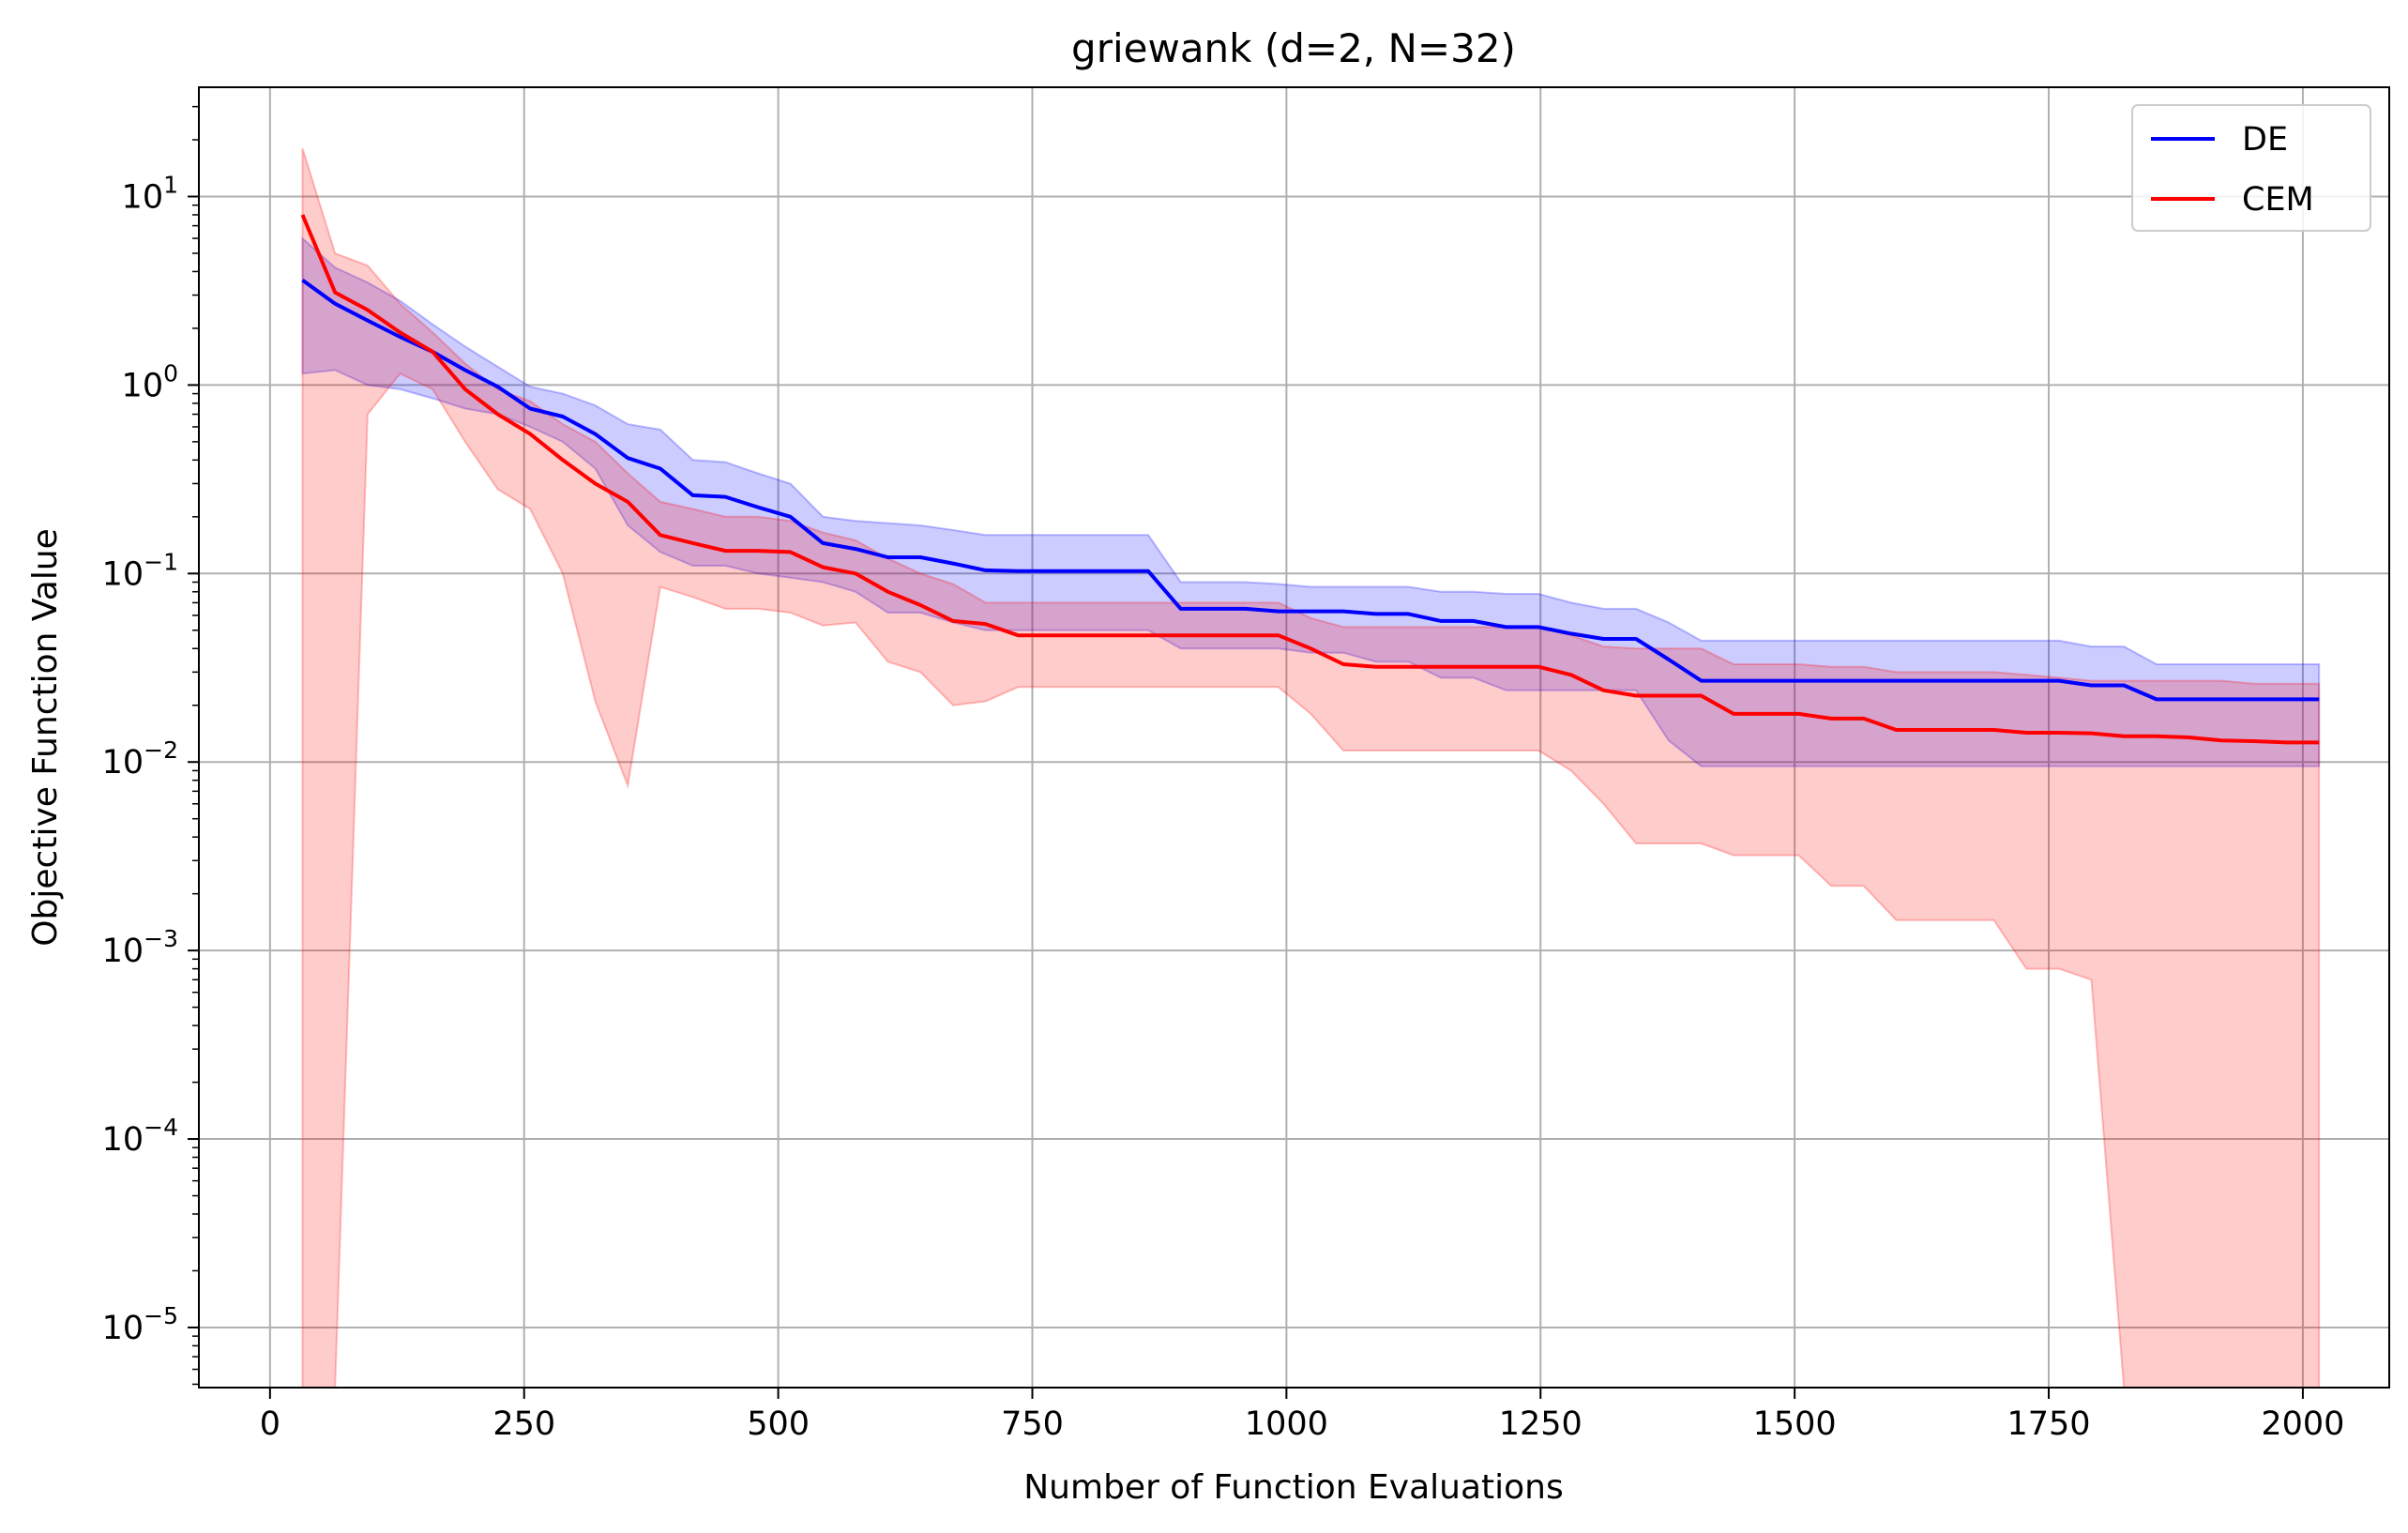 The width and height of the screenshot is (2408, 1533). I want to click on x-tick-label: 1250, so click(1541, 1424).